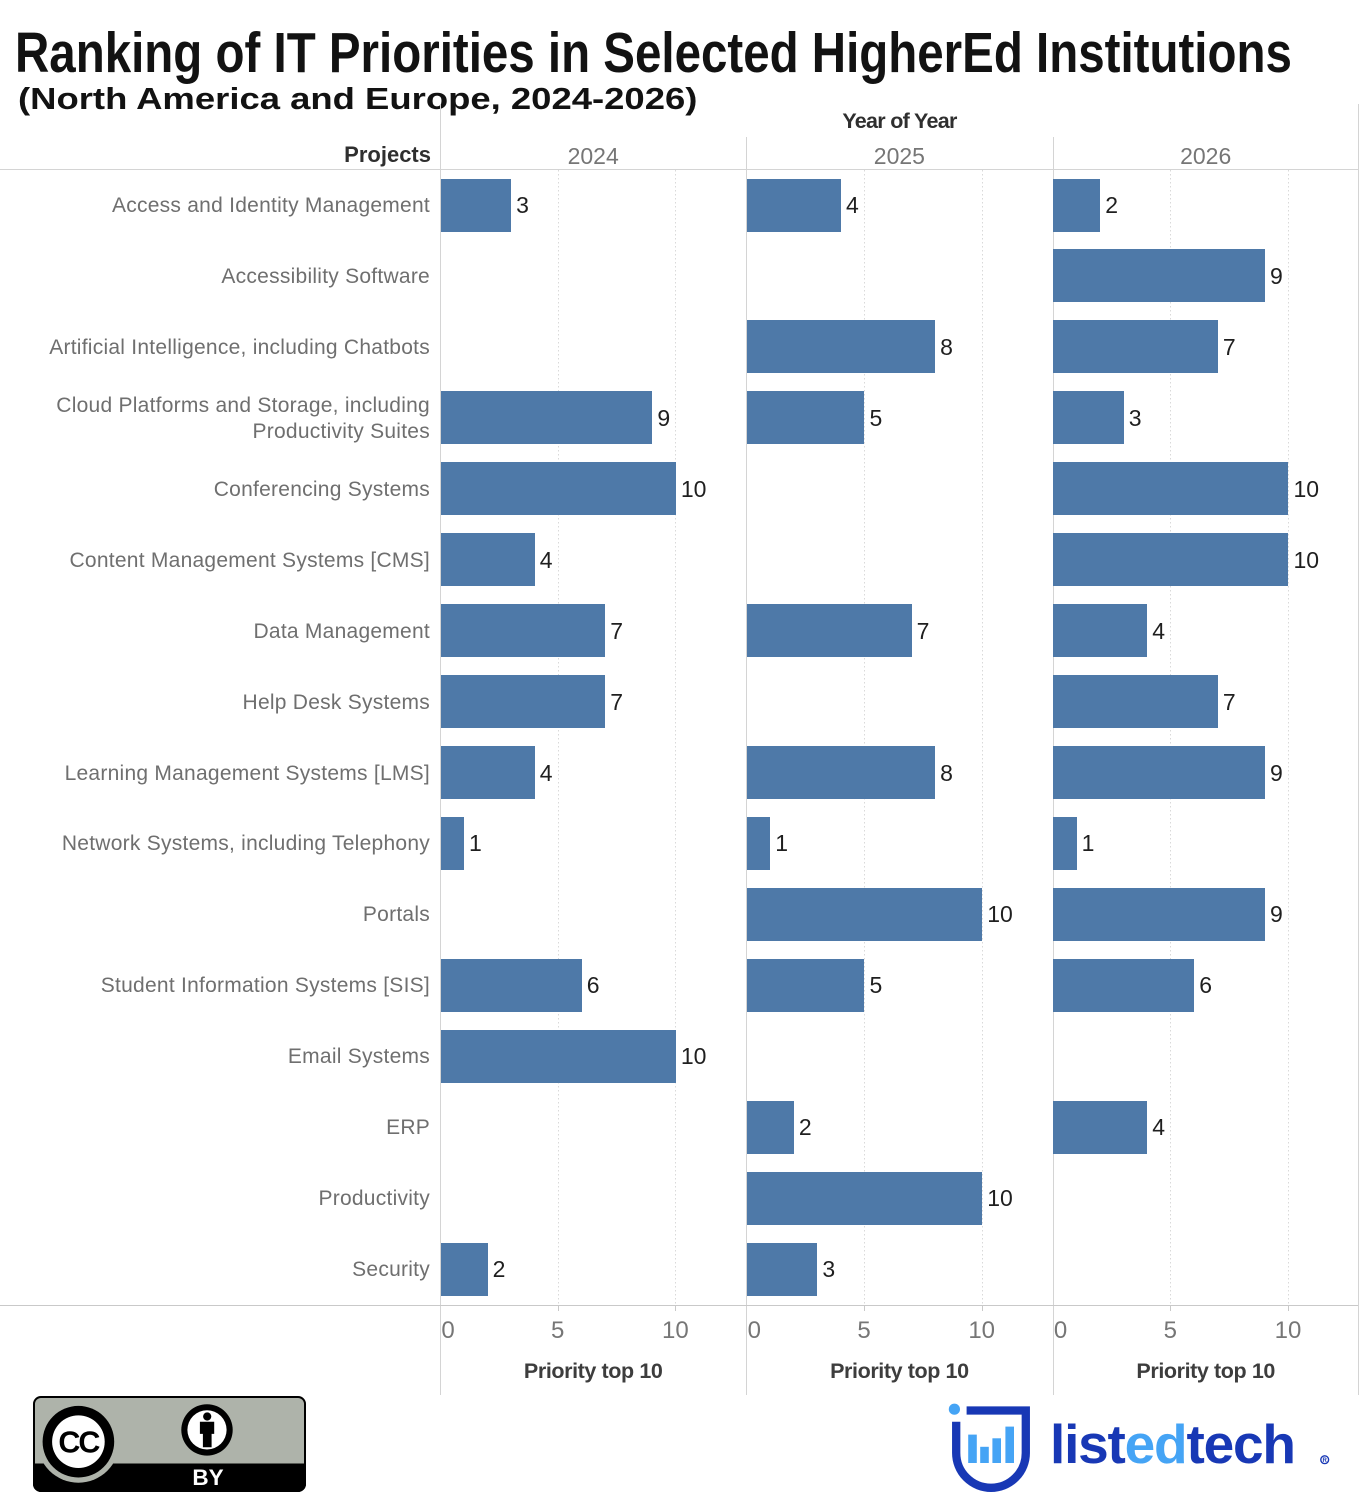 The image size is (1360, 1500). I want to click on svg-text: CC, so click(79, 1443).